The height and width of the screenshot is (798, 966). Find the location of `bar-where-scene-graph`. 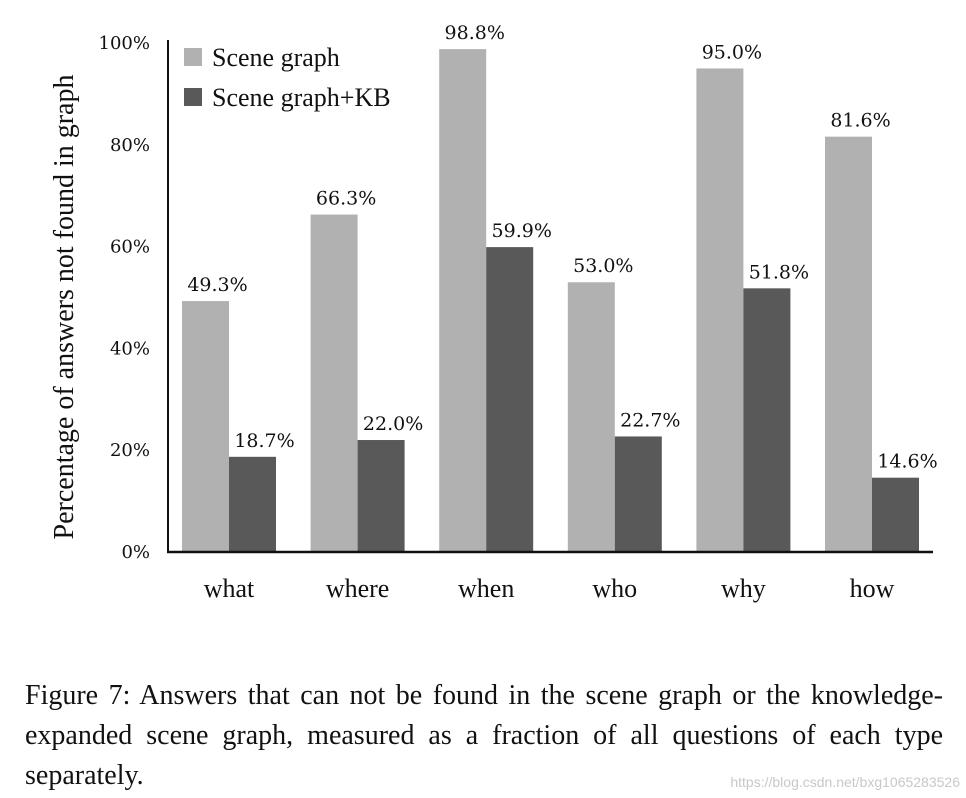

bar-where-scene-graph is located at coordinates (334, 383).